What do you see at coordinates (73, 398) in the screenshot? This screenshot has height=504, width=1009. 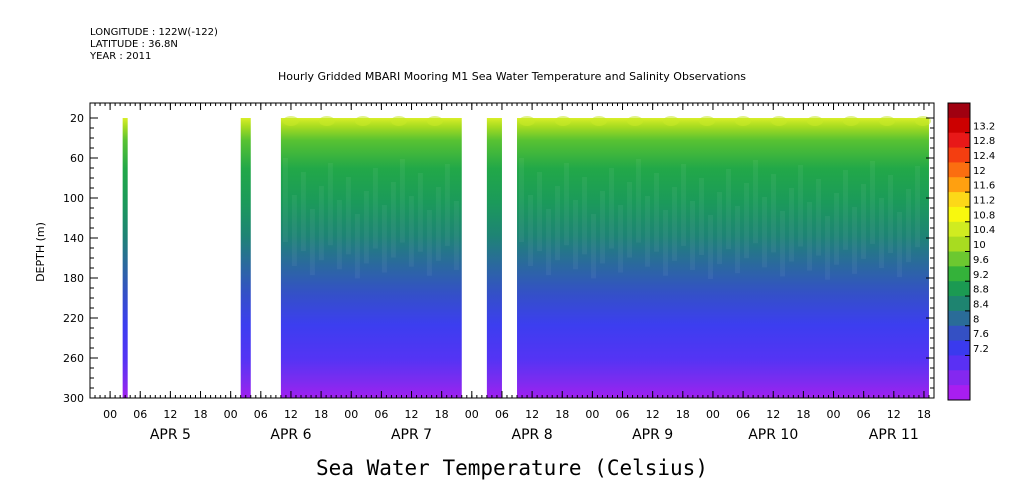 I see `y-tick-label: 300` at bounding box center [73, 398].